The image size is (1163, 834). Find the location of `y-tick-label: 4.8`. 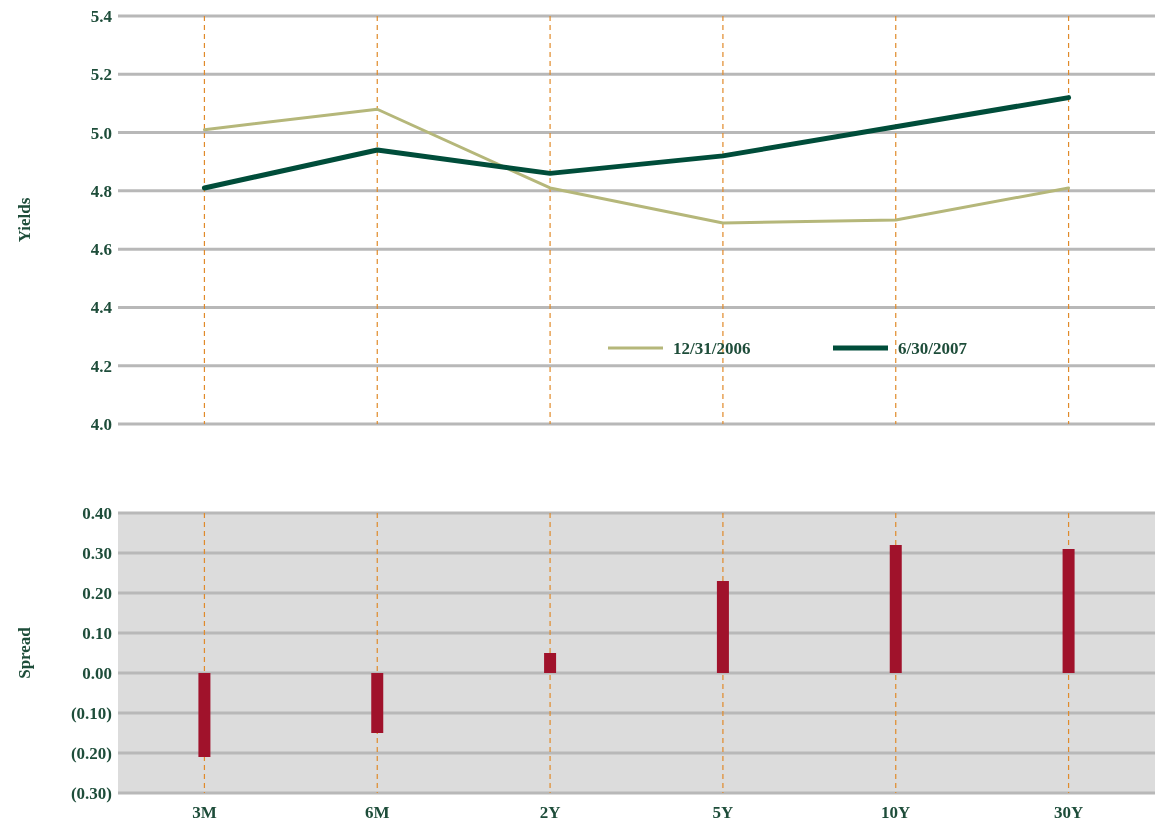

y-tick-label: 4.8 is located at coordinates (101, 191).